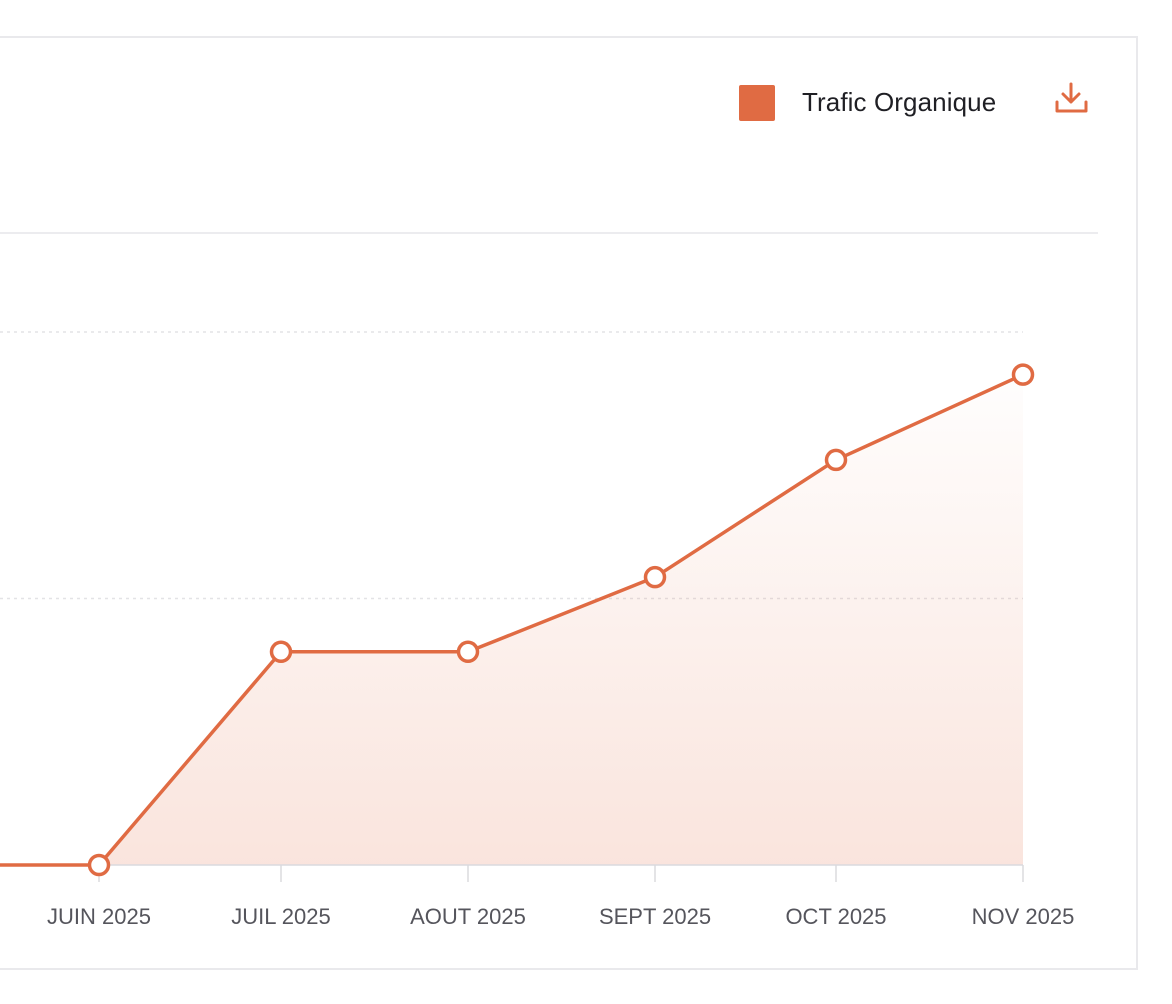 Image resolution: width=1172 pixels, height=1004 pixels. What do you see at coordinates (899, 102) in the screenshot?
I see `legend-label: Trafic Organique` at bounding box center [899, 102].